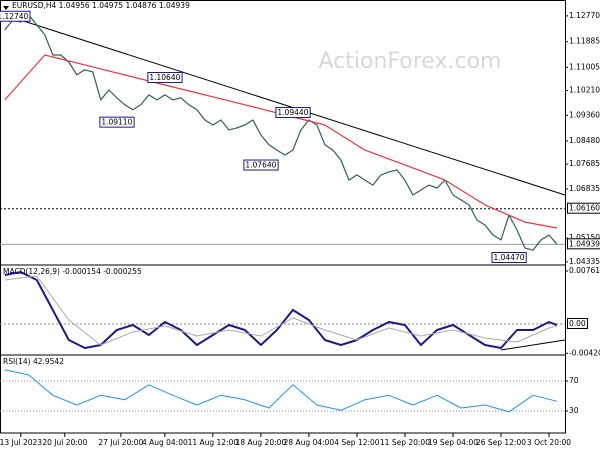 This screenshot has height=450, width=600. I want to click on level-label: 0.00, so click(577, 323).